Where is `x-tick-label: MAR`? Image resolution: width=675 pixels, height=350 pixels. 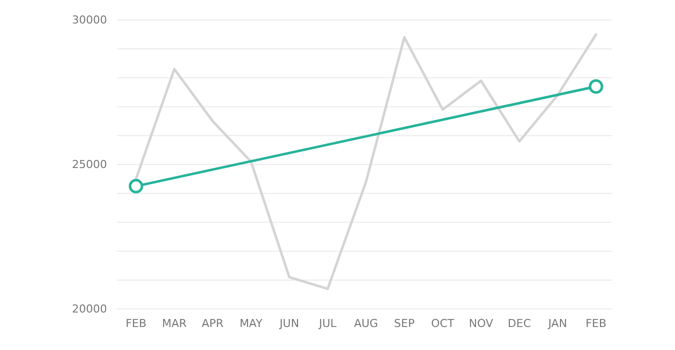 x-tick-label: MAR is located at coordinates (175, 323).